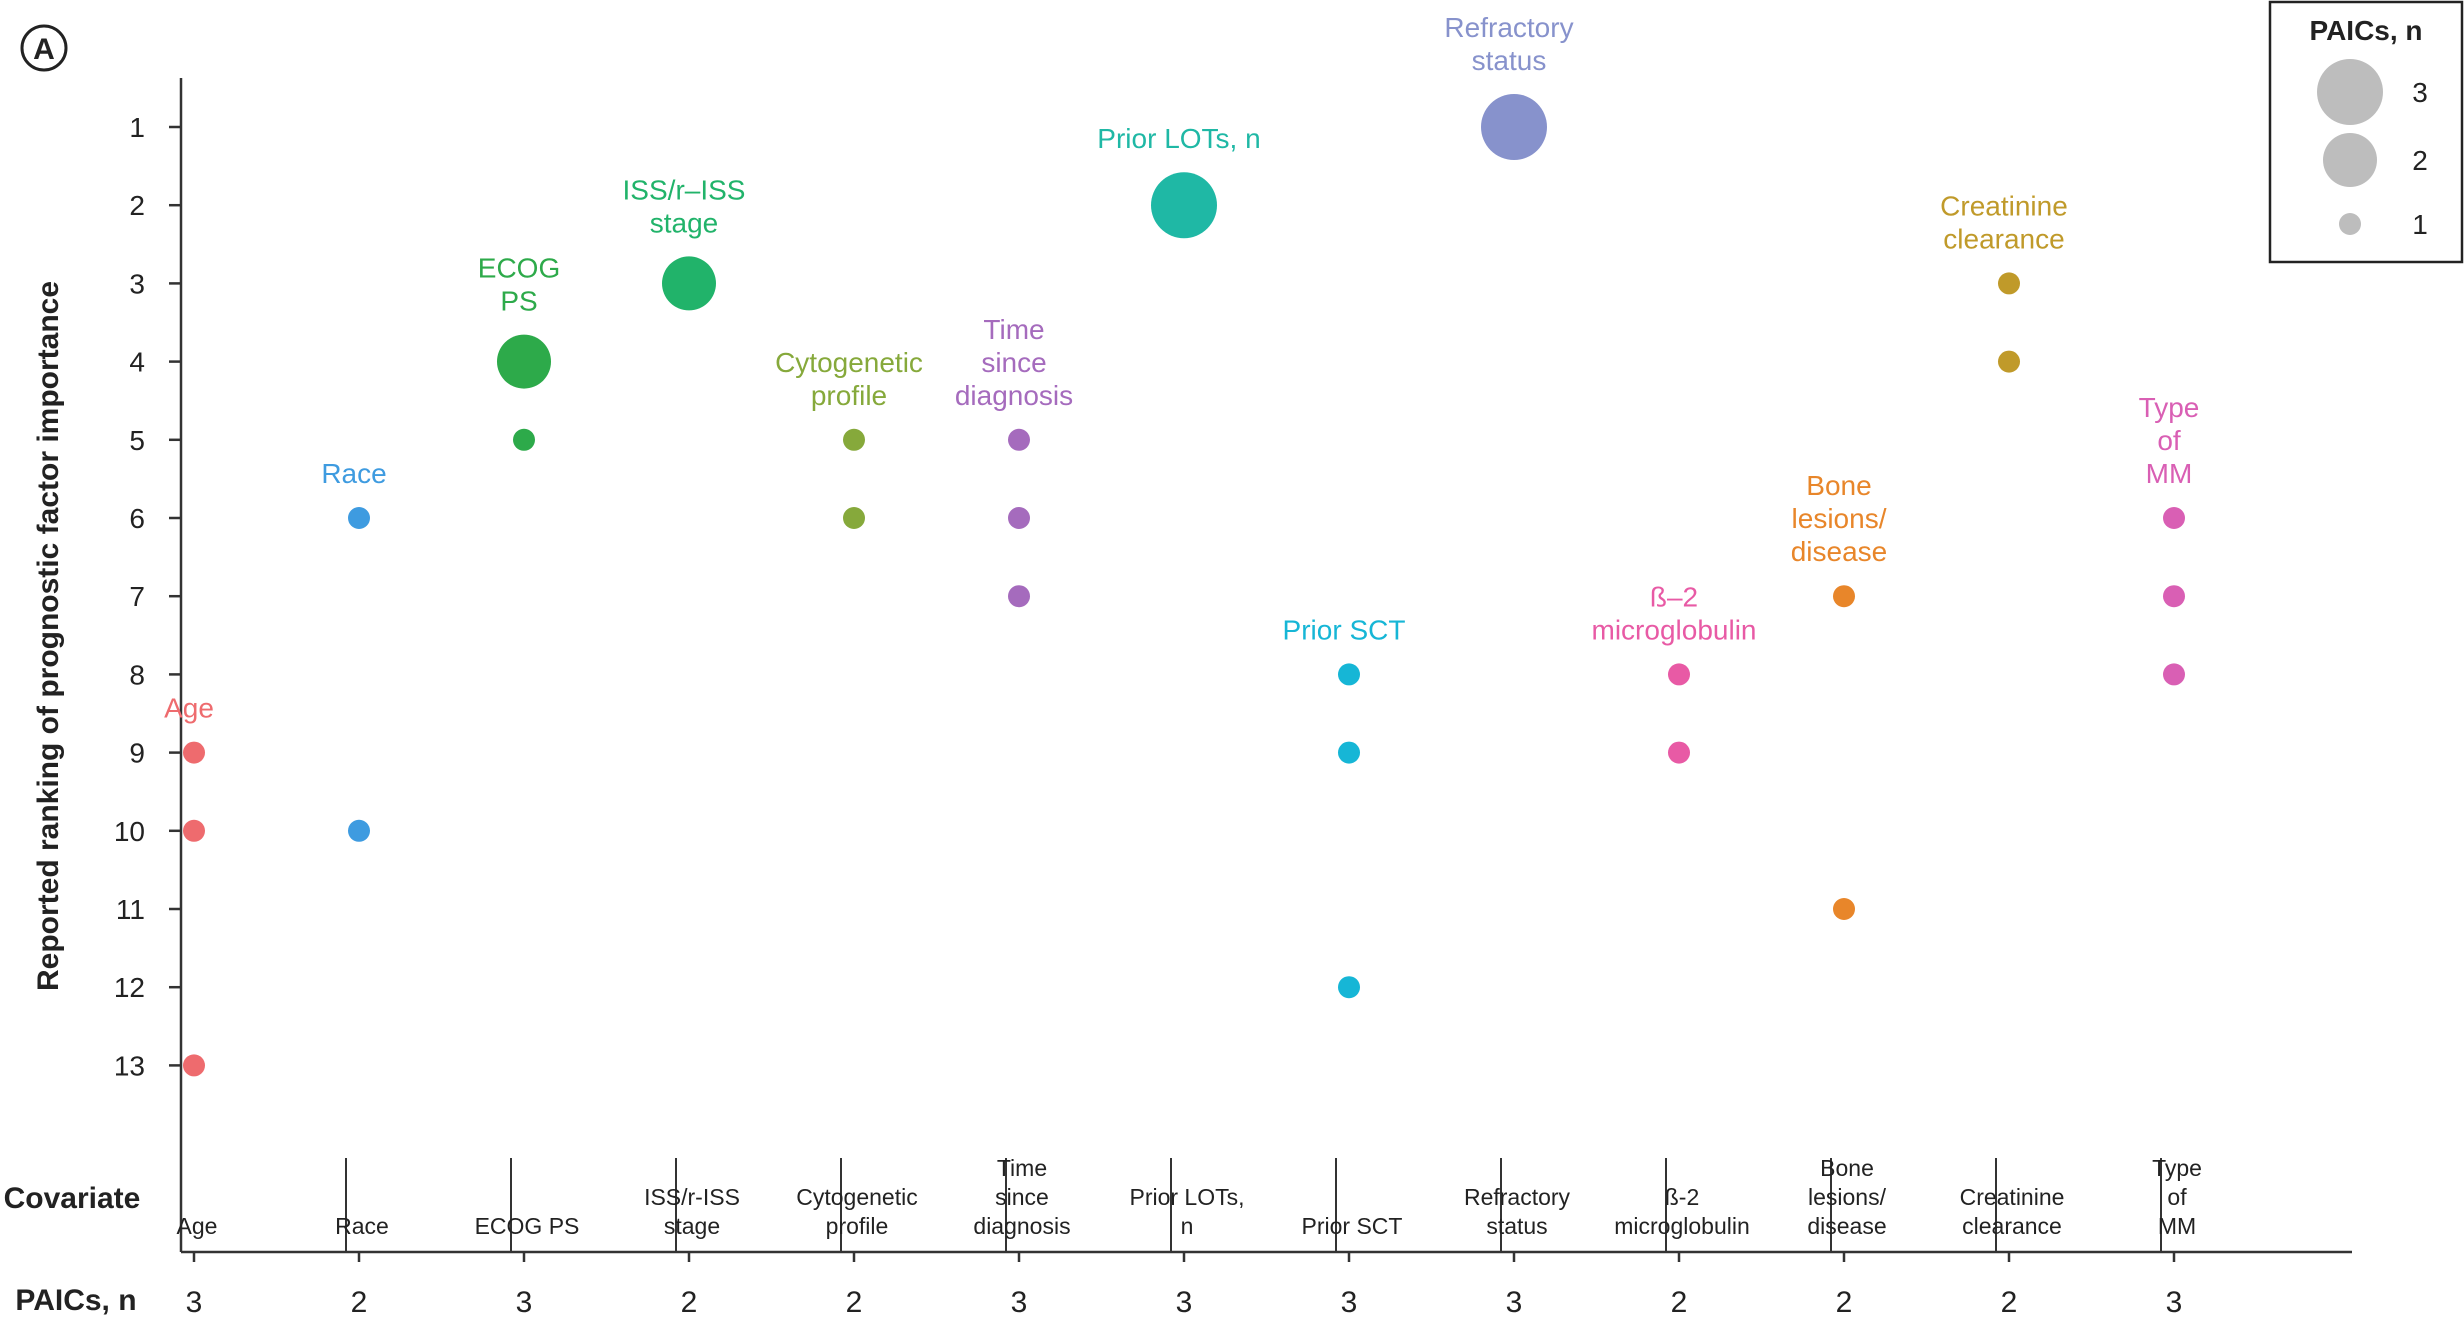 This screenshot has width=2464, height=1322. What do you see at coordinates (129, 1065) in the screenshot?
I see `y-tick-label-13: 13` at bounding box center [129, 1065].